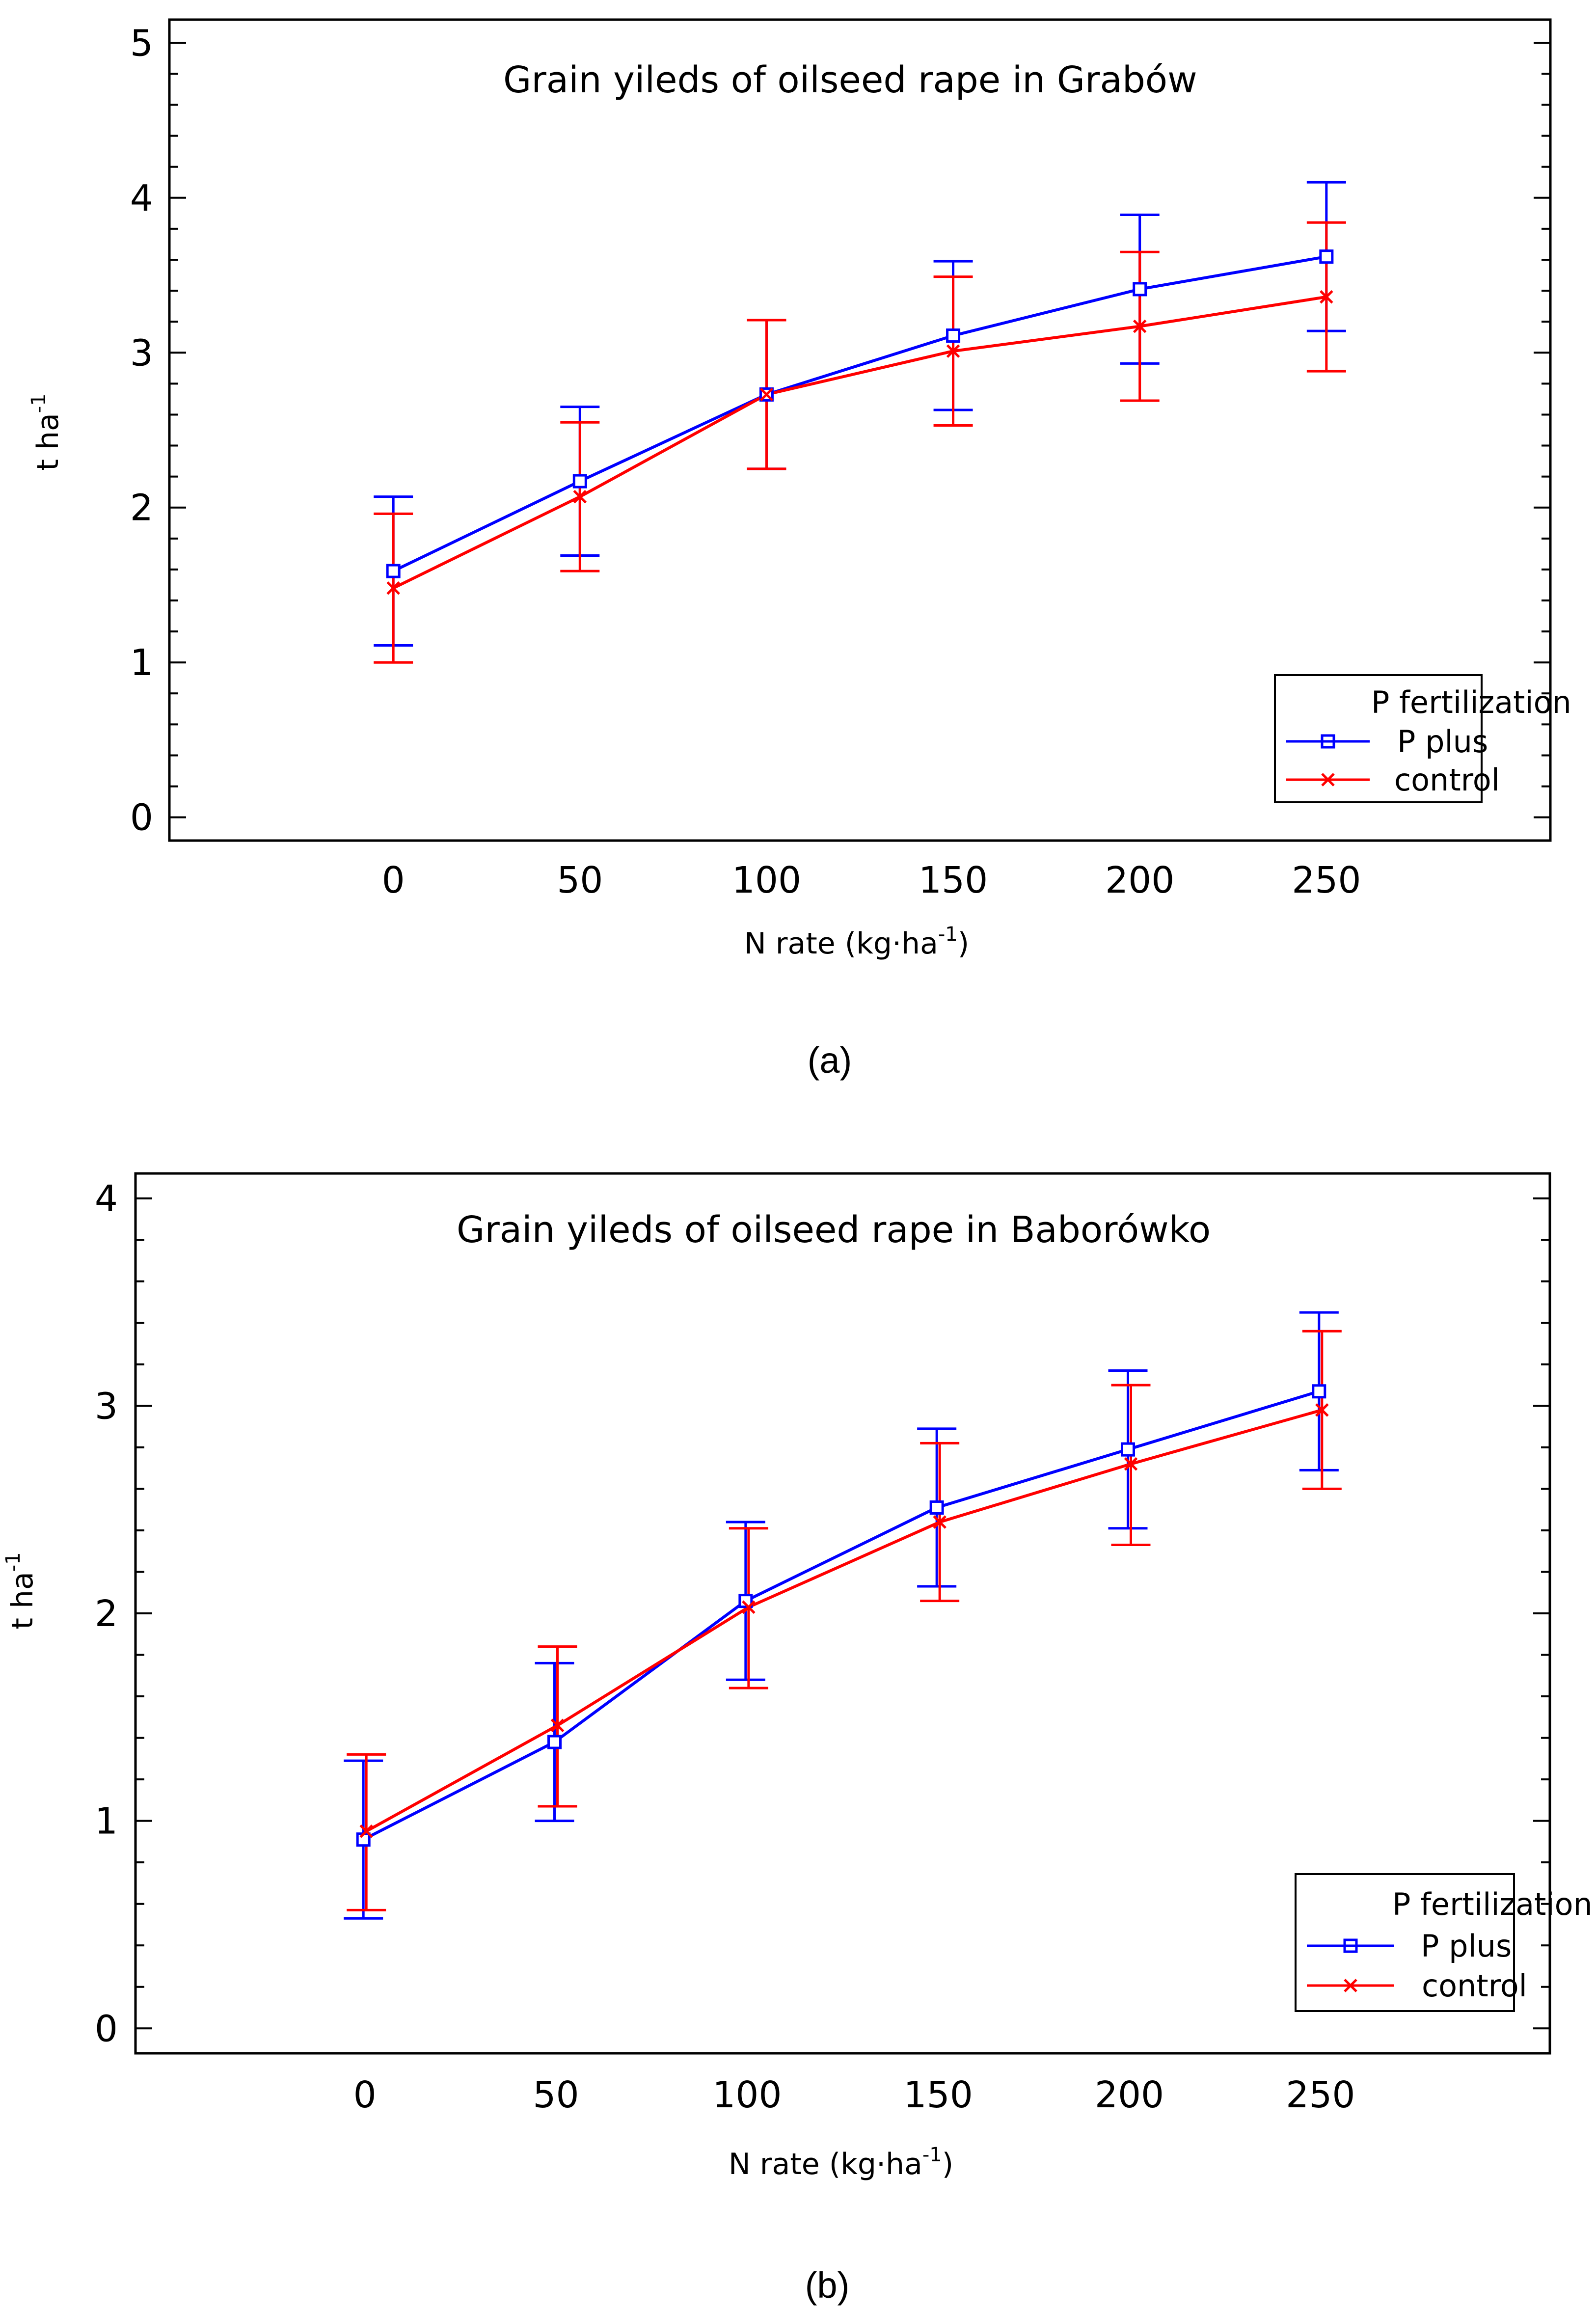 This screenshot has width=1596, height=2314. Describe the element at coordinates (830, 1060) in the screenshot. I see `panel-label-a: (a)` at that location.